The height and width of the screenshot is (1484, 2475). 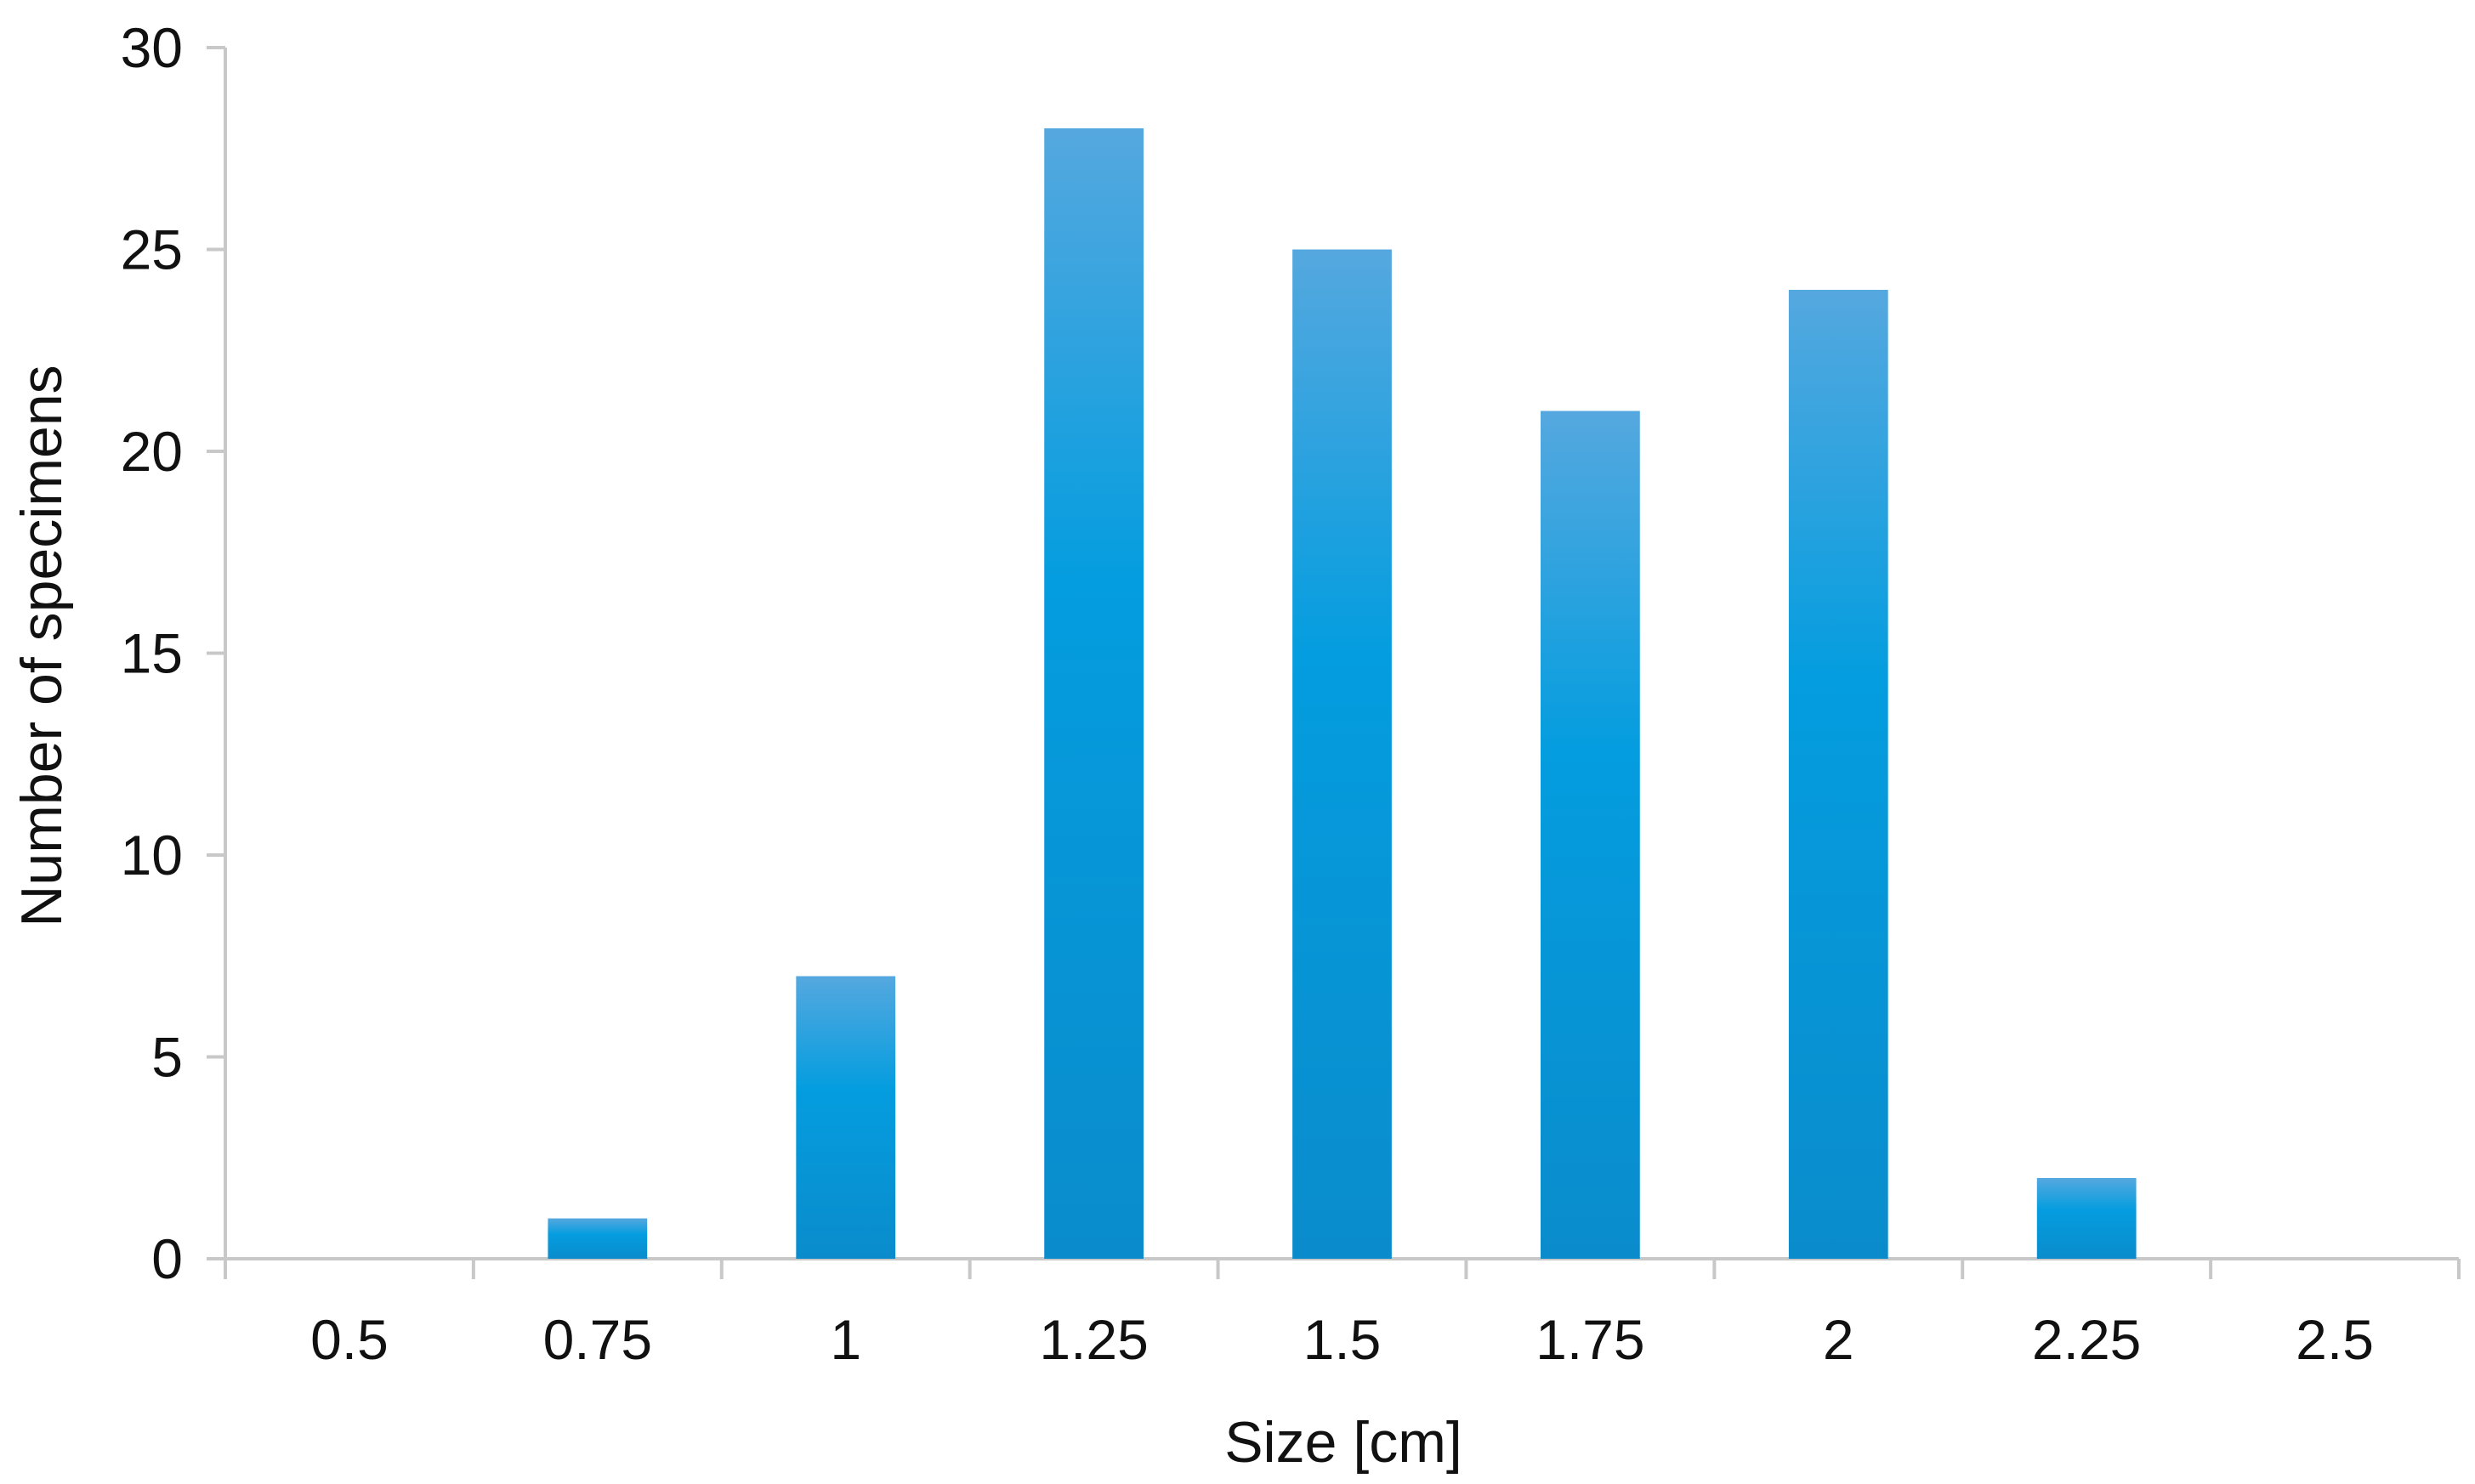 I want to click on y-tick-label: 25, so click(x=152, y=249).